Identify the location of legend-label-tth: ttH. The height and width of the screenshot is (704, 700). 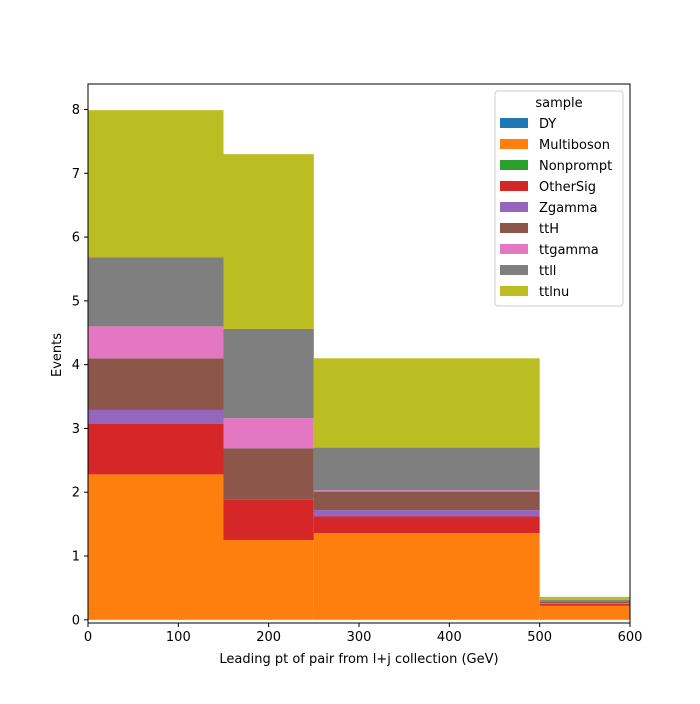
(549, 229).